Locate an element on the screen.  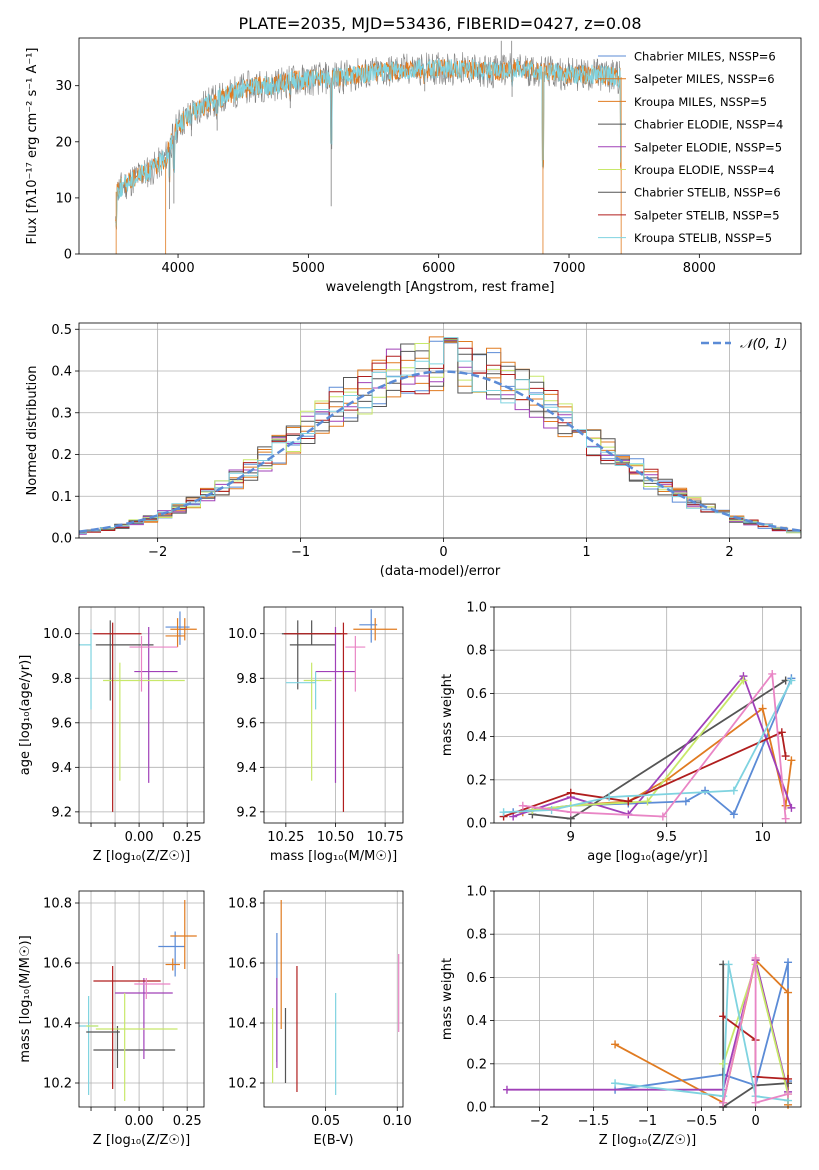
axes-age_vs_mass is located at coordinates (331, 717).